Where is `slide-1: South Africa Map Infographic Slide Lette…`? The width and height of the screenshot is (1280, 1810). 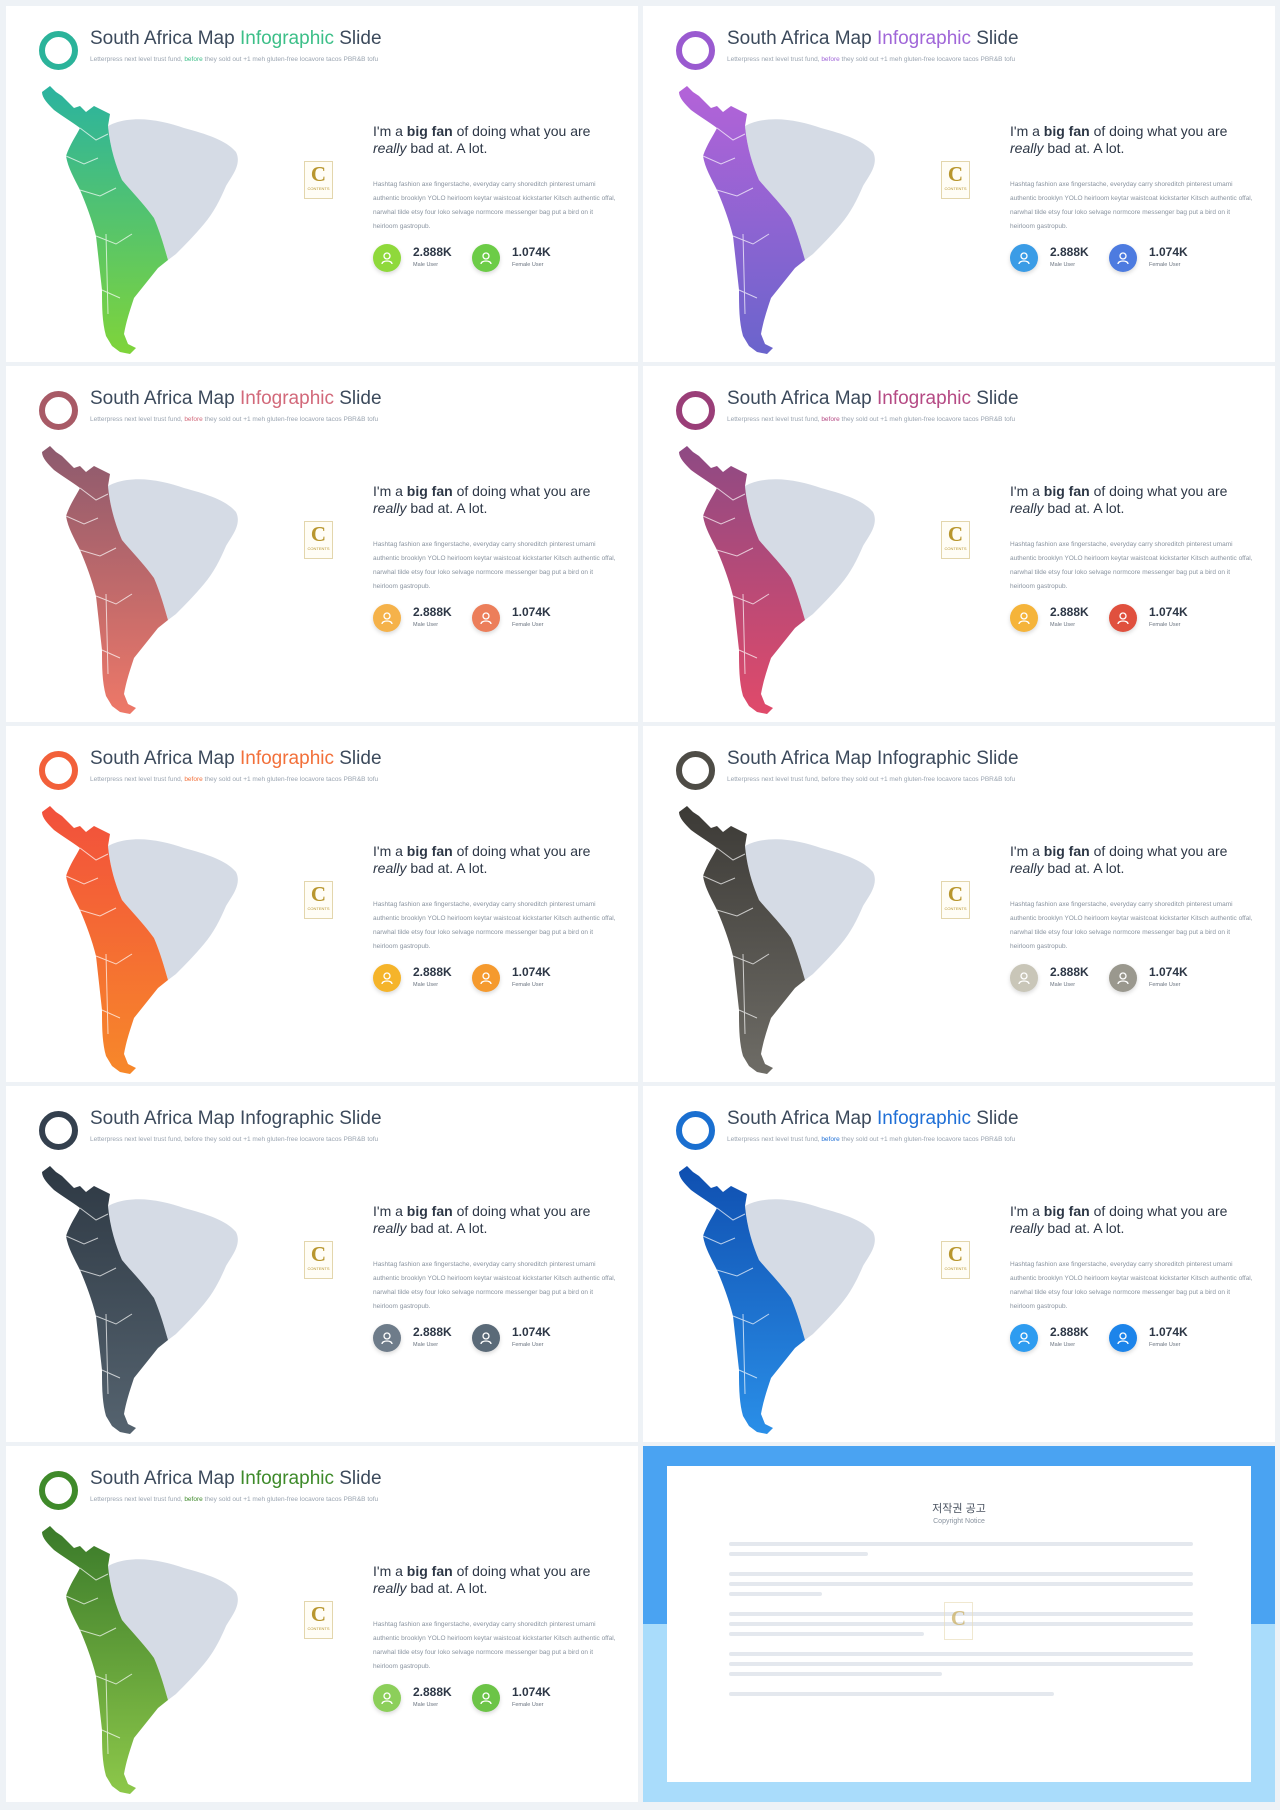 slide-1: South Africa Map Infographic Slide Lette… is located at coordinates (322, 184).